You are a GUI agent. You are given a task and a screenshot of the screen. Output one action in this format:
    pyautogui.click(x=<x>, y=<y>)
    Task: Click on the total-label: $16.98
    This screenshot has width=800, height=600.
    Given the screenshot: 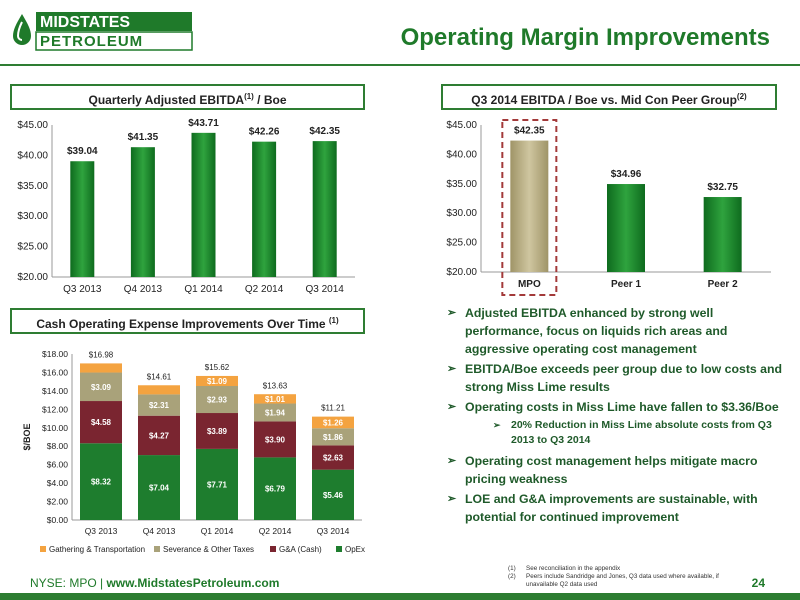 What is the action you would take?
    pyautogui.click(x=101, y=354)
    